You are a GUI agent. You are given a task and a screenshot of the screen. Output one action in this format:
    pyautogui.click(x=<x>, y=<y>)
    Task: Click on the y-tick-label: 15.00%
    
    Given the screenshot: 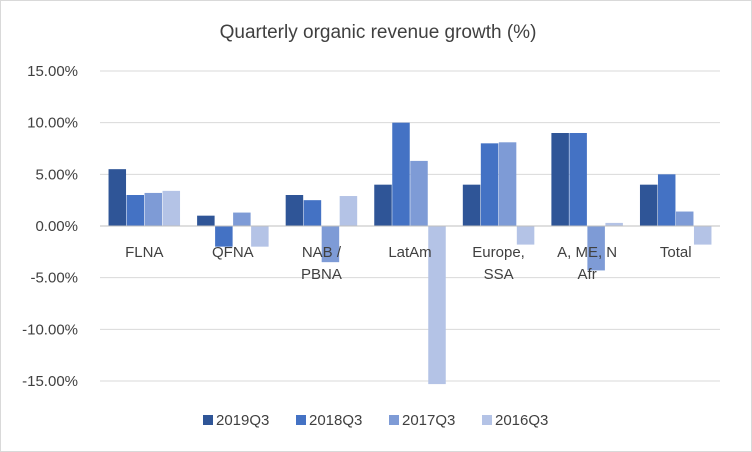 What is the action you would take?
    pyautogui.click(x=52, y=71)
    